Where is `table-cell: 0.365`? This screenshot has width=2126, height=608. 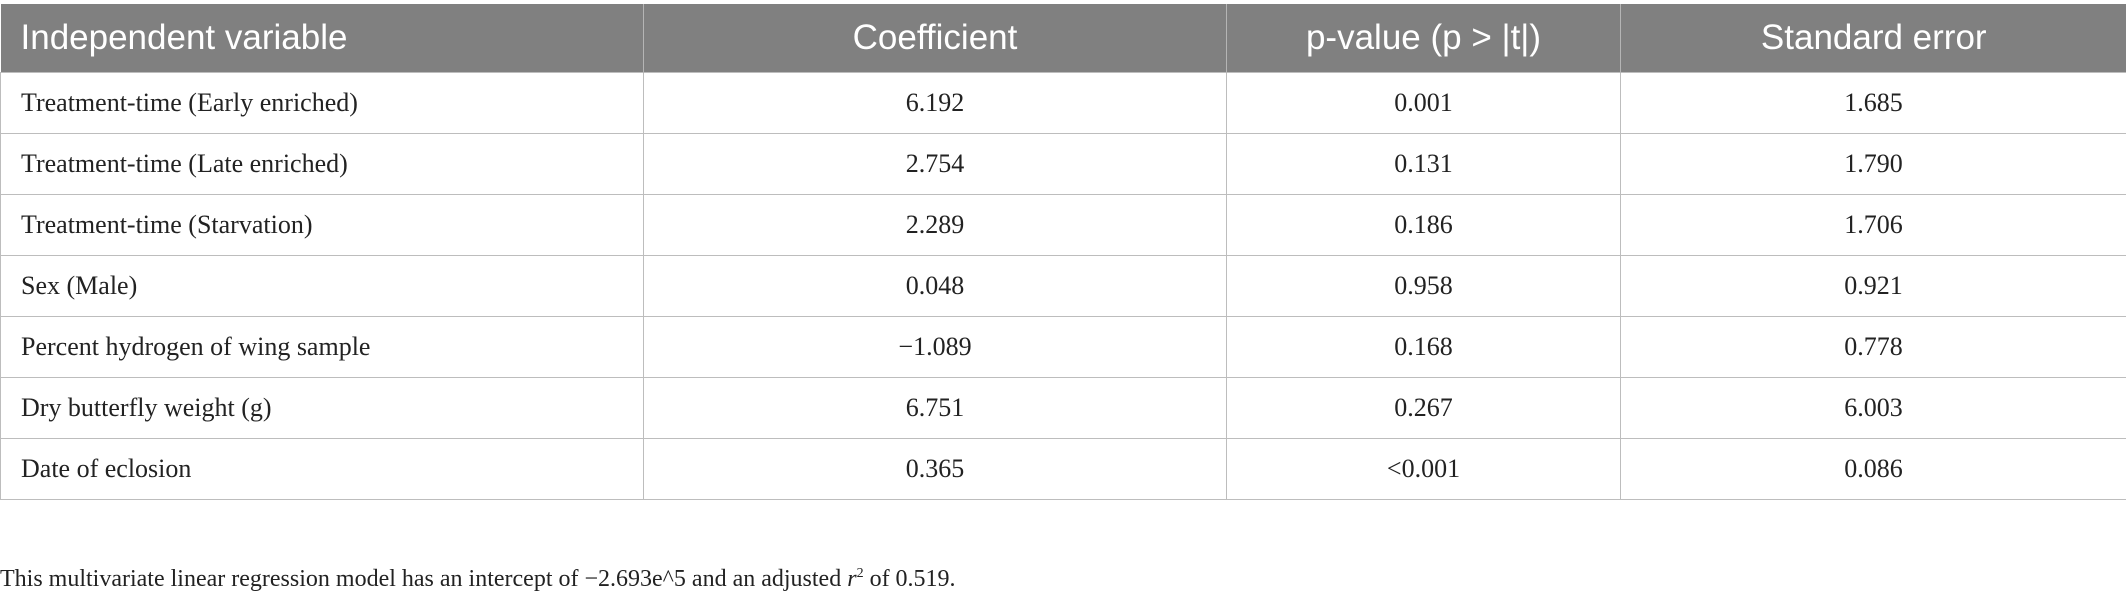
table-cell: 0.365 is located at coordinates (935, 469).